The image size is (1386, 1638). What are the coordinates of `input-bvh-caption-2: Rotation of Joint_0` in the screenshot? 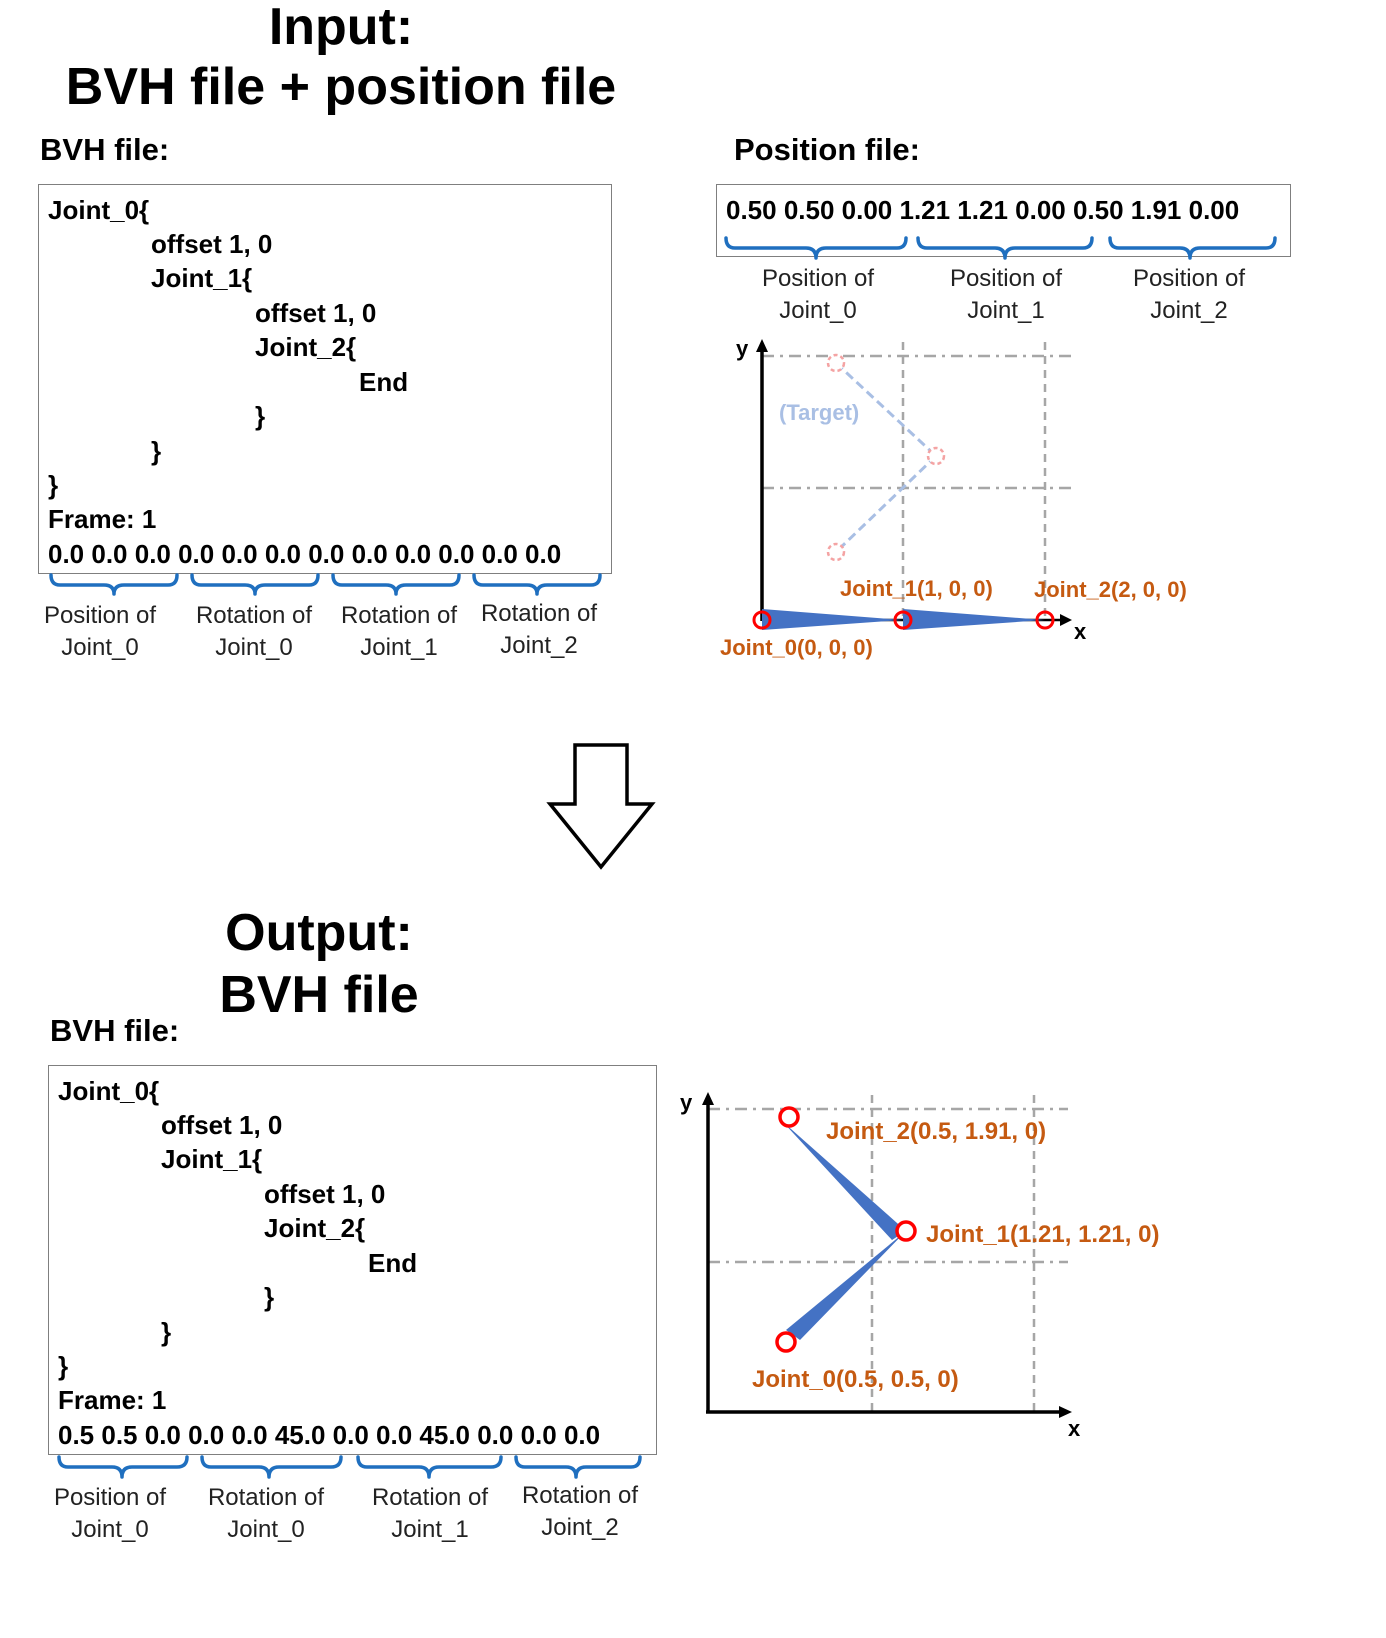 It's located at (254, 631).